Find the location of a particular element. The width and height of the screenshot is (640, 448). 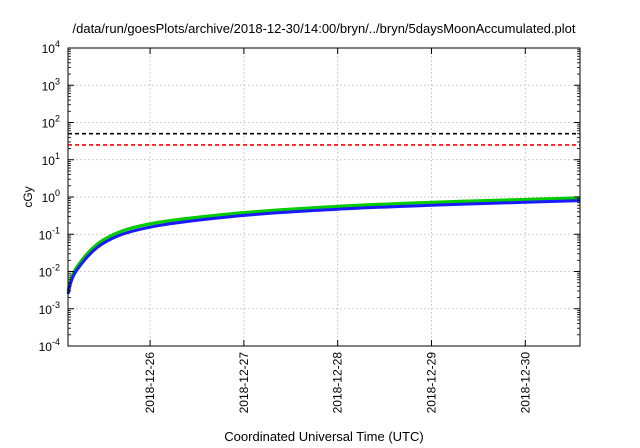

y-tick-label: 10⁻³ is located at coordinates (49, 308).